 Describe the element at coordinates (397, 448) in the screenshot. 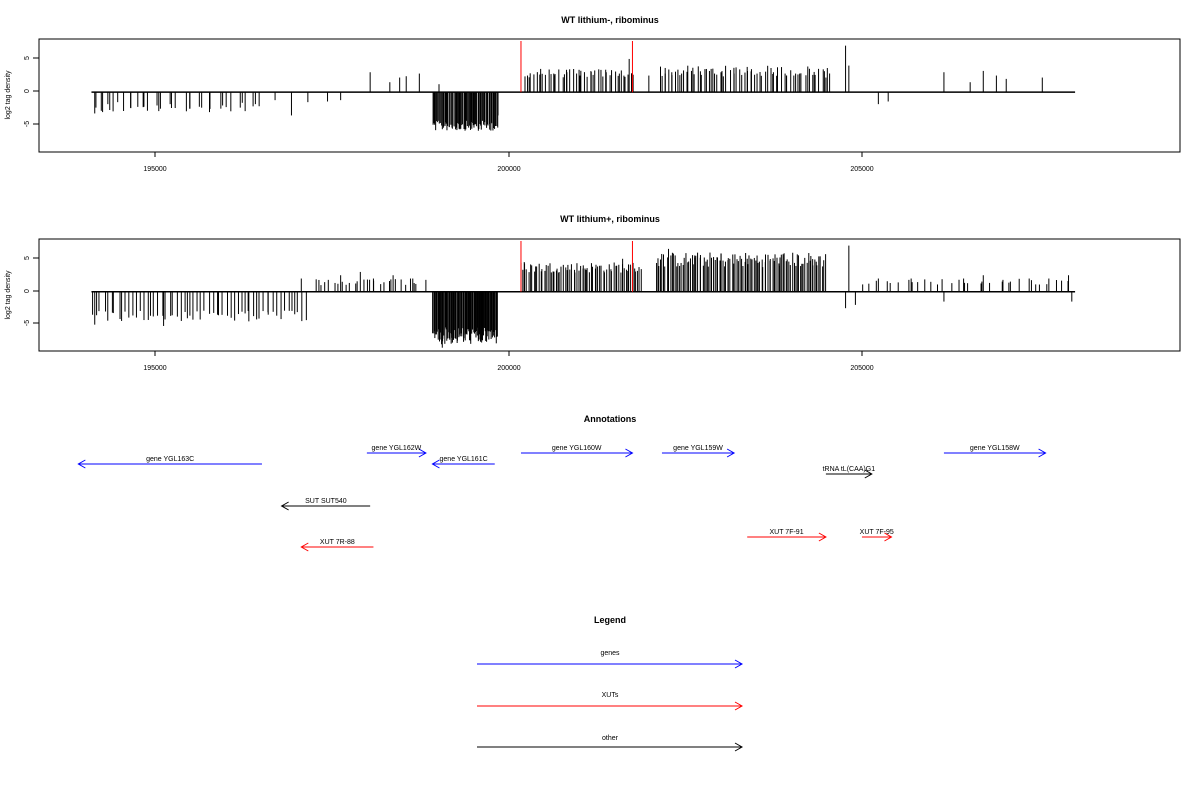

I see `gene-label: gene YGL162W` at that location.